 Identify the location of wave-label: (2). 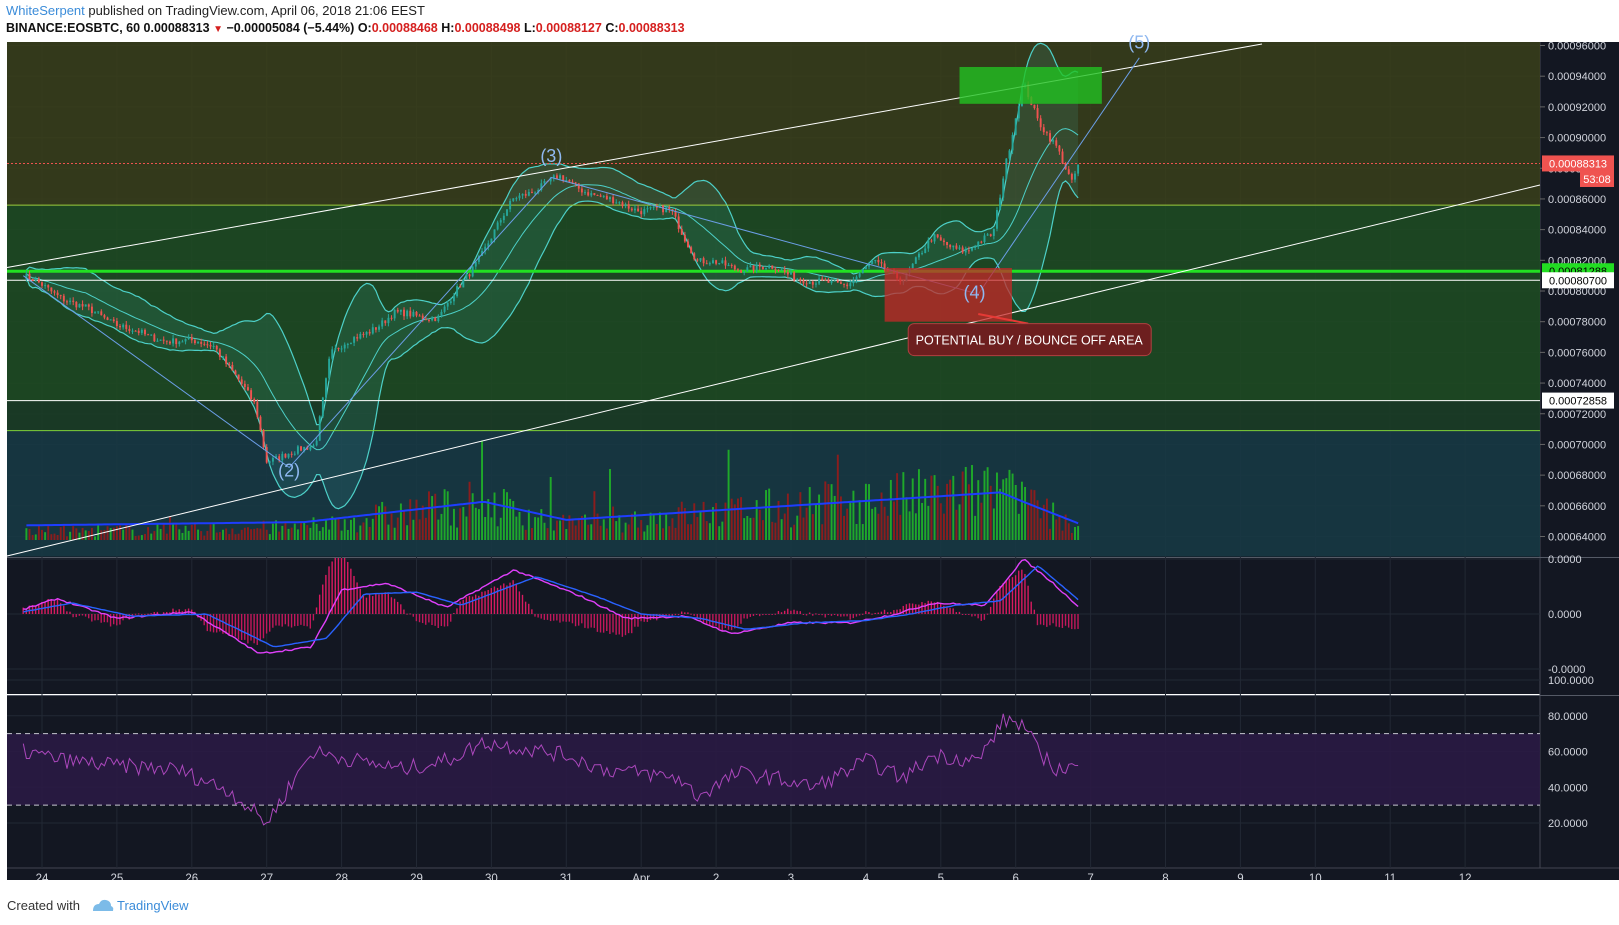
(289, 471).